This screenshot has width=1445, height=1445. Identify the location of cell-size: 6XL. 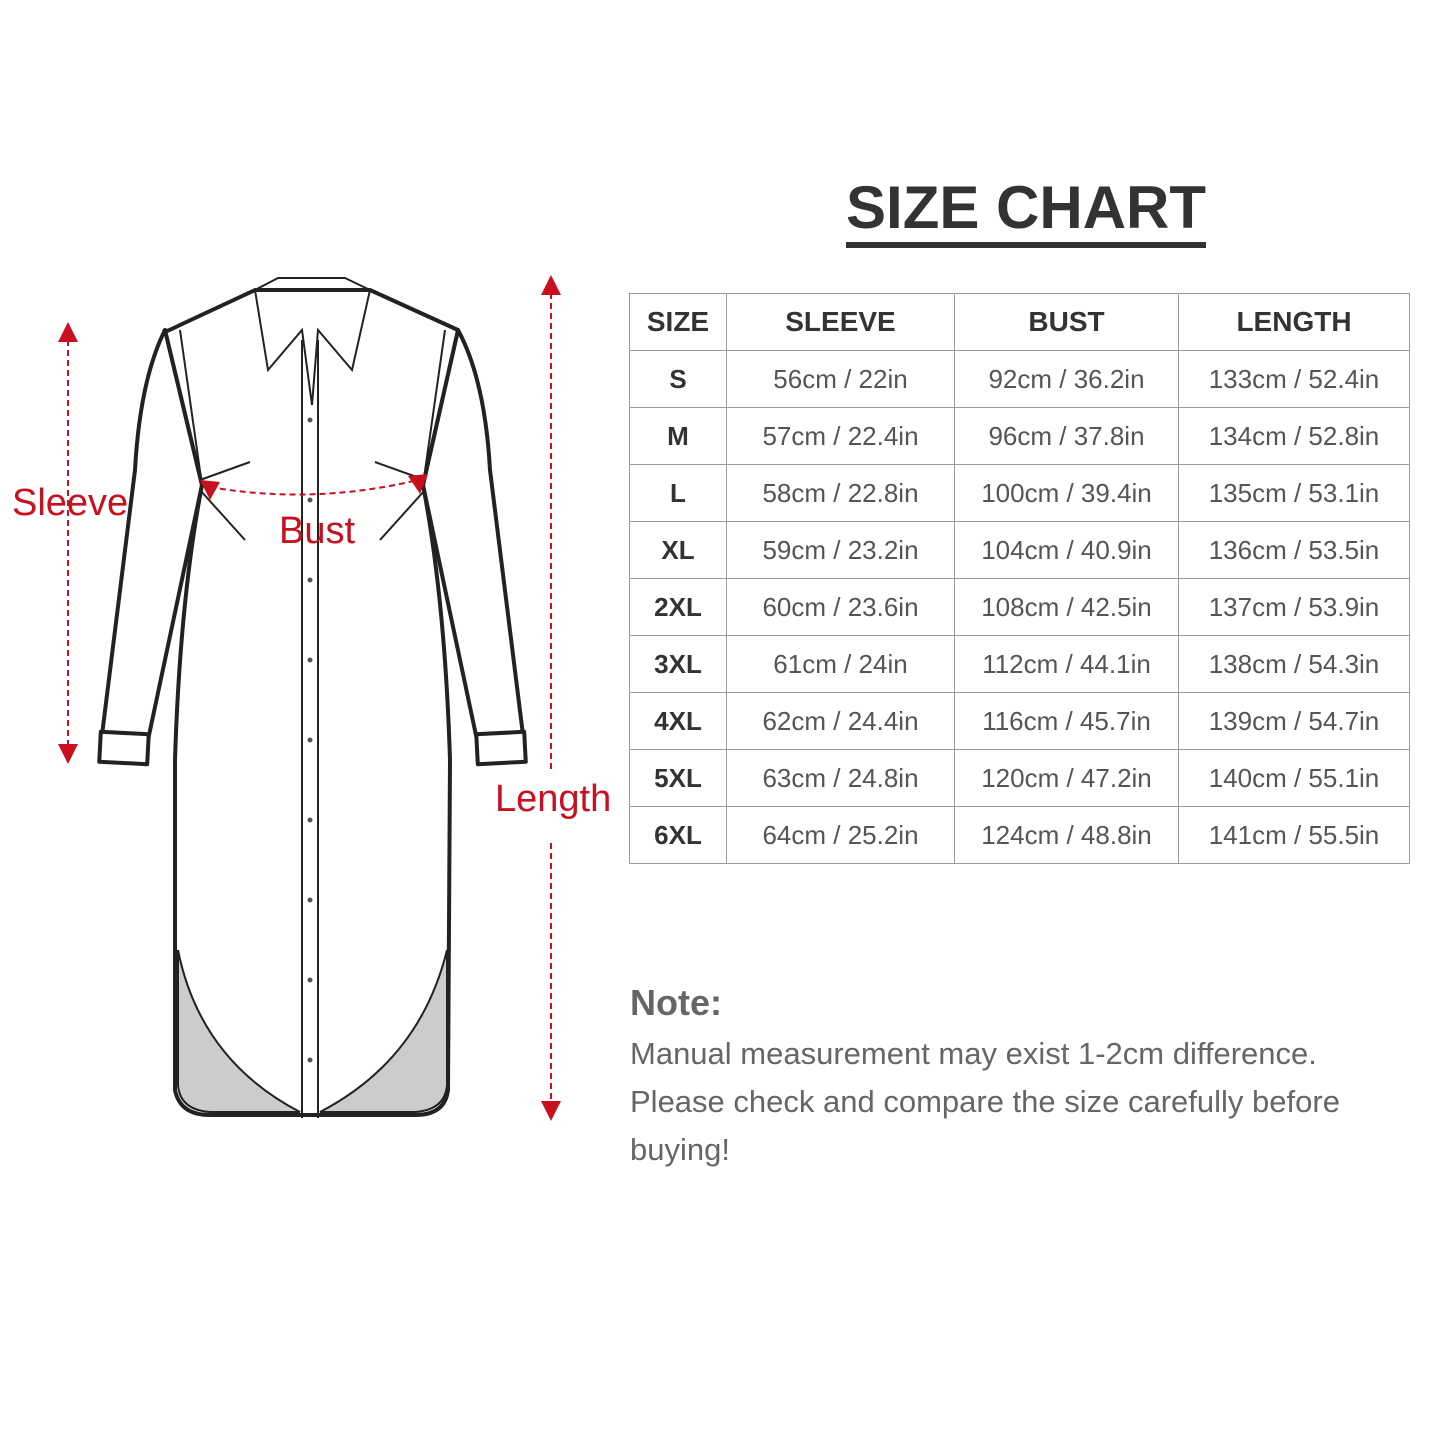
(678, 835).